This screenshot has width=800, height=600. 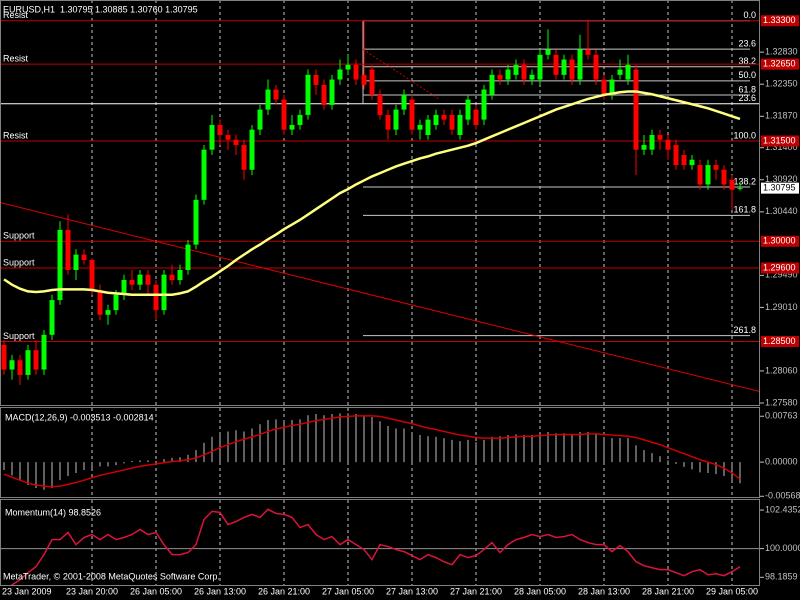 I want to click on y-tick-label: 100.0000, so click(x=782, y=548).